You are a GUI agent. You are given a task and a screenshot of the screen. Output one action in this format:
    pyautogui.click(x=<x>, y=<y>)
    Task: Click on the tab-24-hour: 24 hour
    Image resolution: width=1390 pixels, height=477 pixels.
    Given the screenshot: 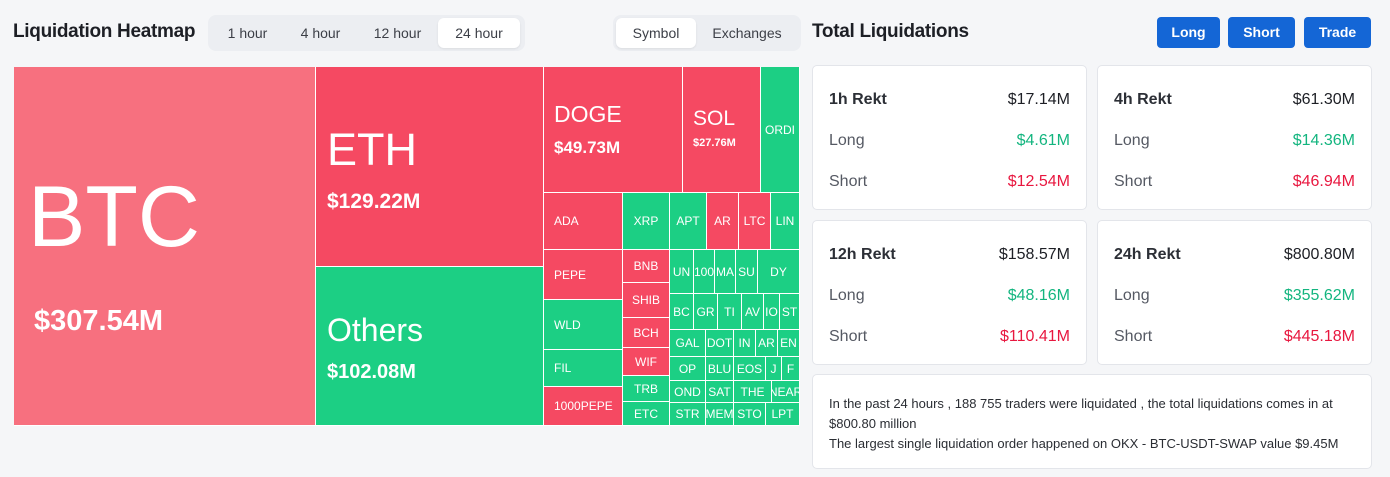 What is the action you would take?
    pyautogui.click(x=479, y=33)
    